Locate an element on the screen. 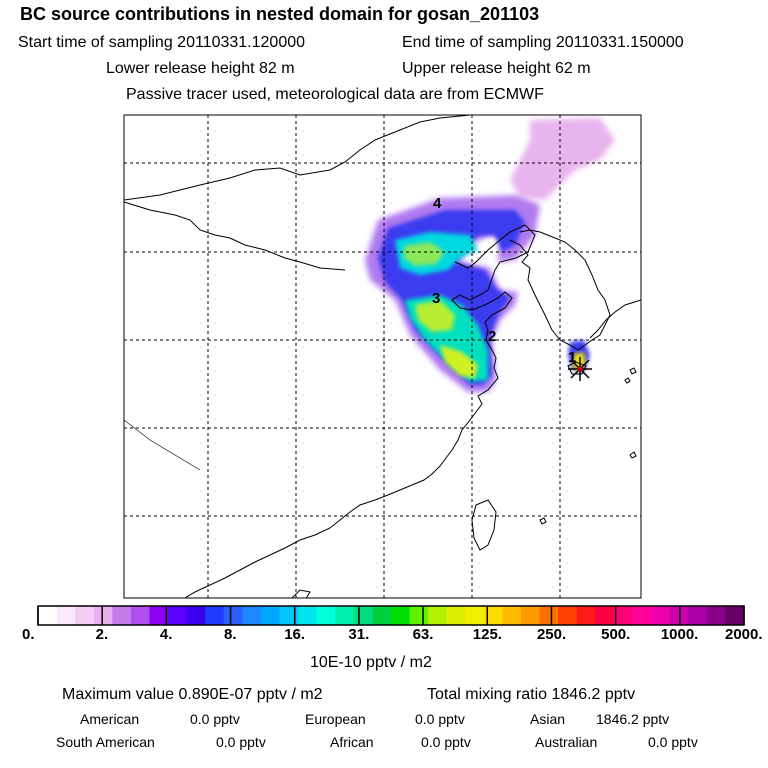 Image resolution: width=768 pixels, height=768 pixels. inner-border is located at coordinates (162, 445).